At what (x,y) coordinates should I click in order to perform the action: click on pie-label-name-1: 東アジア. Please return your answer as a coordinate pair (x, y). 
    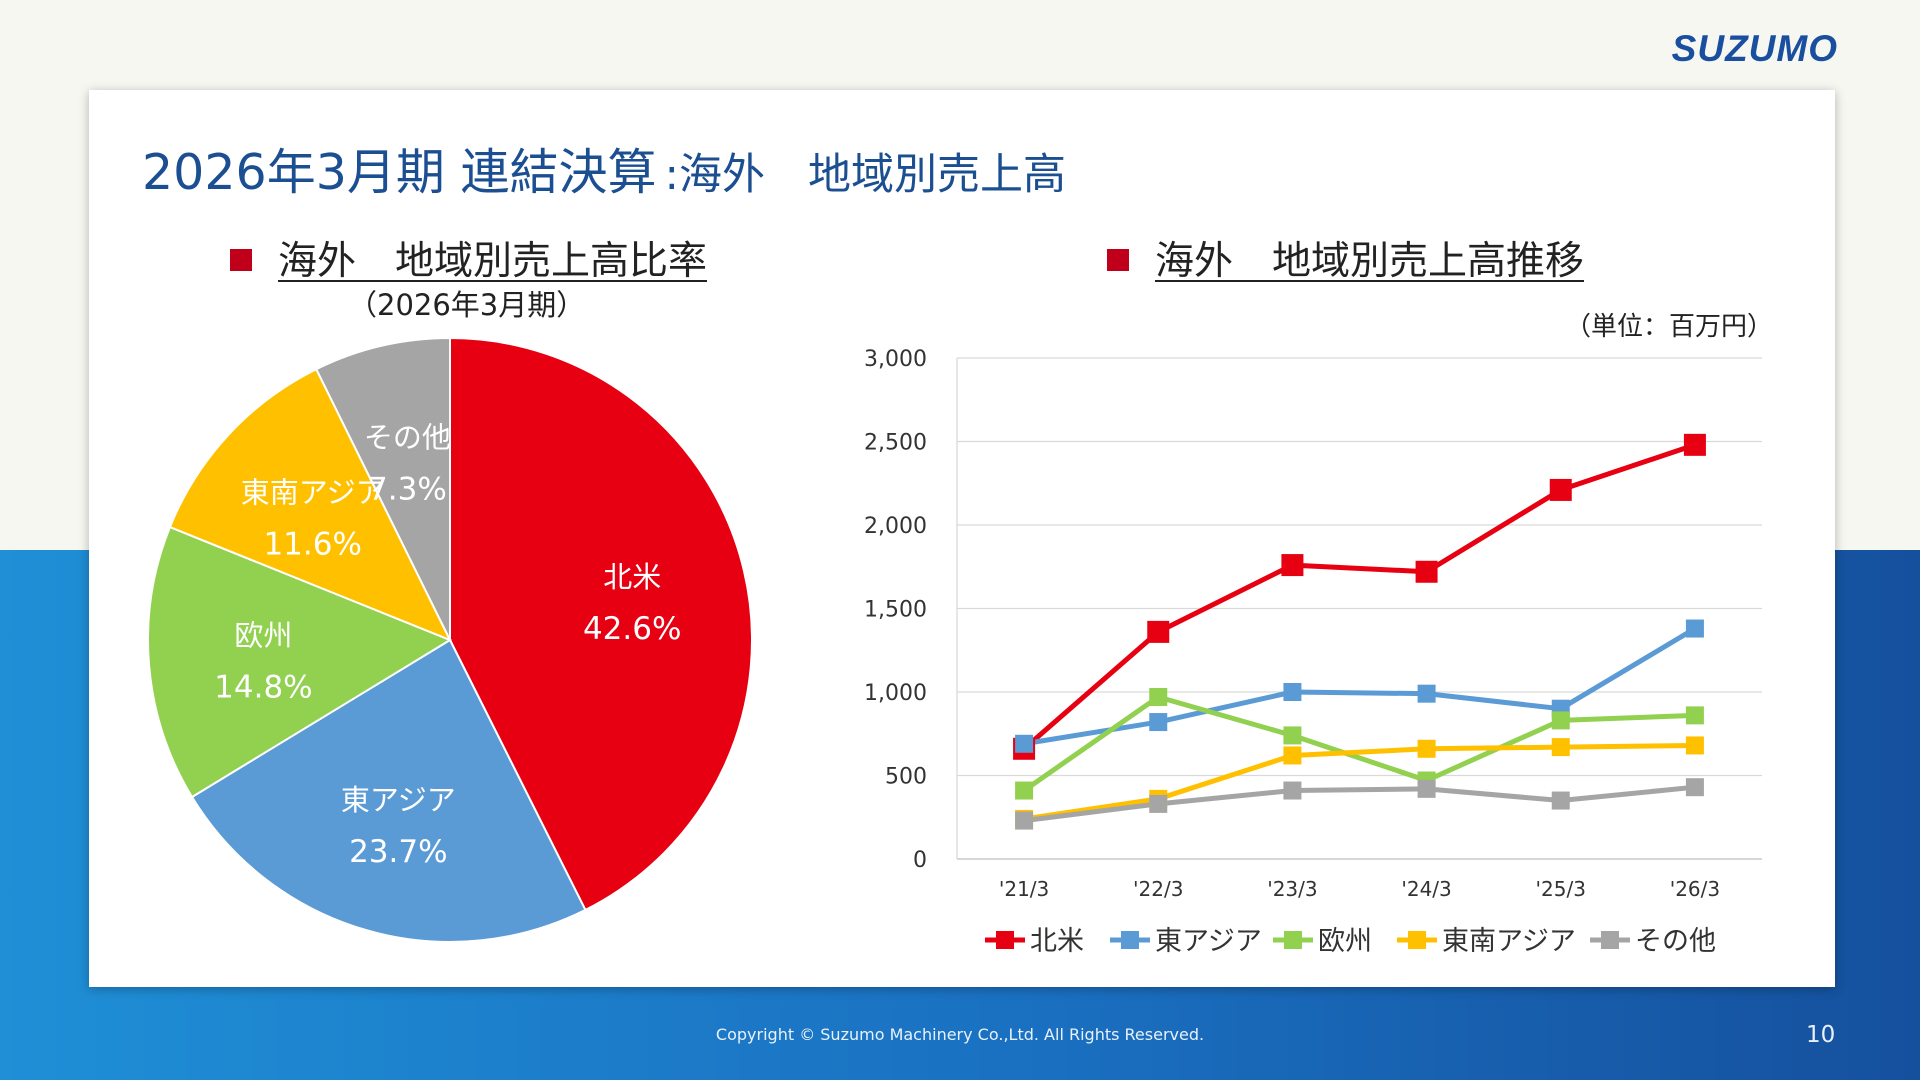
    Looking at the image, I should click on (398, 800).